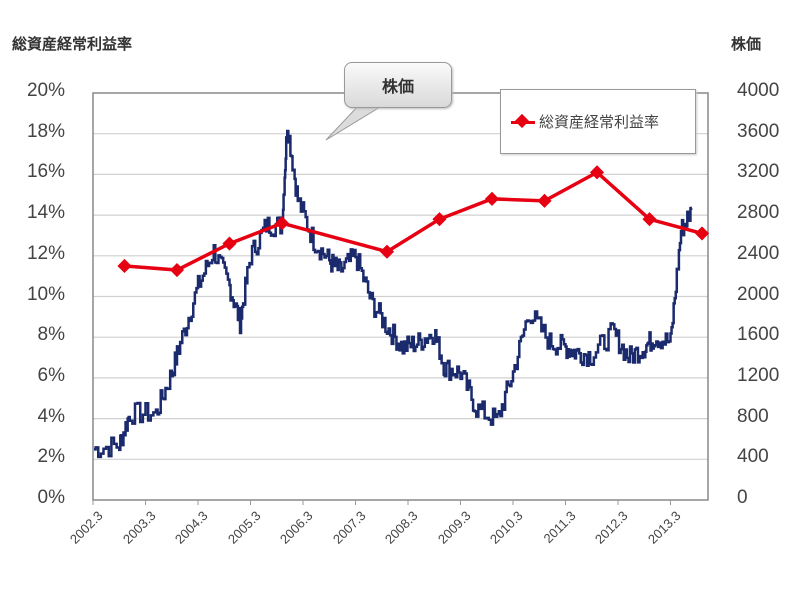  What do you see at coordinates (758, 253) in the screenshot?
I see `y2-tick-label: 2400` at bounding box center [758, 253].